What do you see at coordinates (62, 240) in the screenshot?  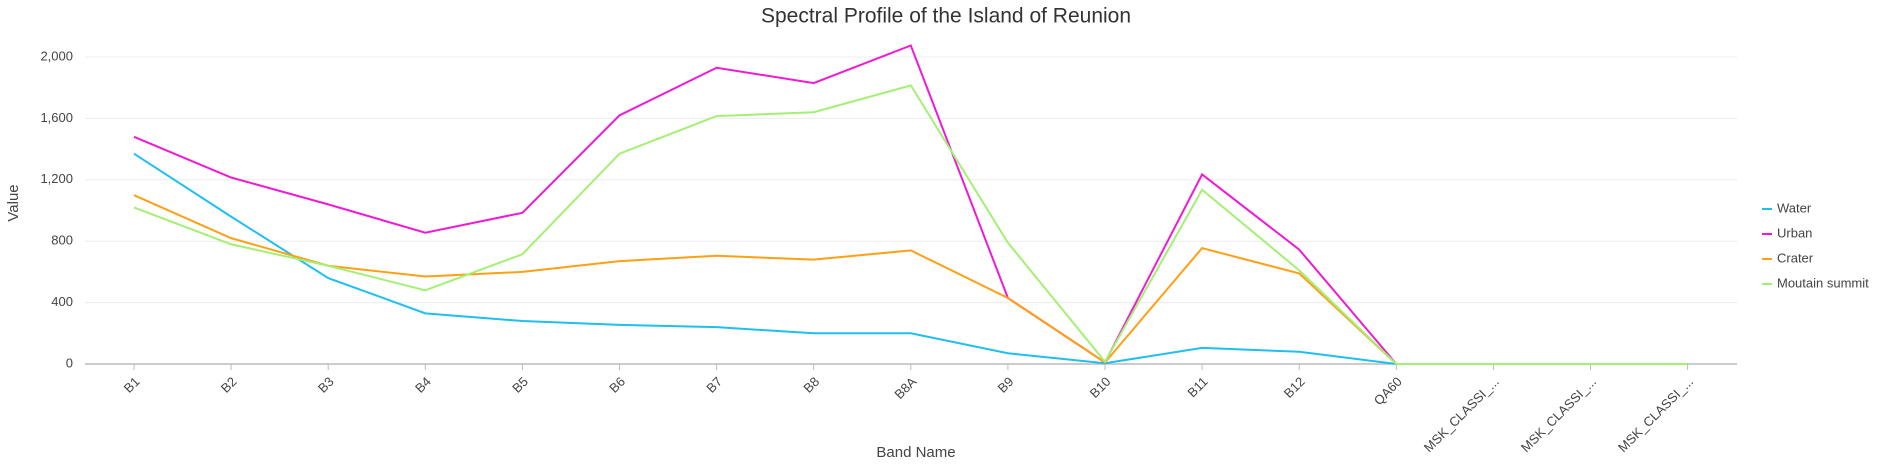 I see `y-tick-label: 800` at bounding box center [62, 240].